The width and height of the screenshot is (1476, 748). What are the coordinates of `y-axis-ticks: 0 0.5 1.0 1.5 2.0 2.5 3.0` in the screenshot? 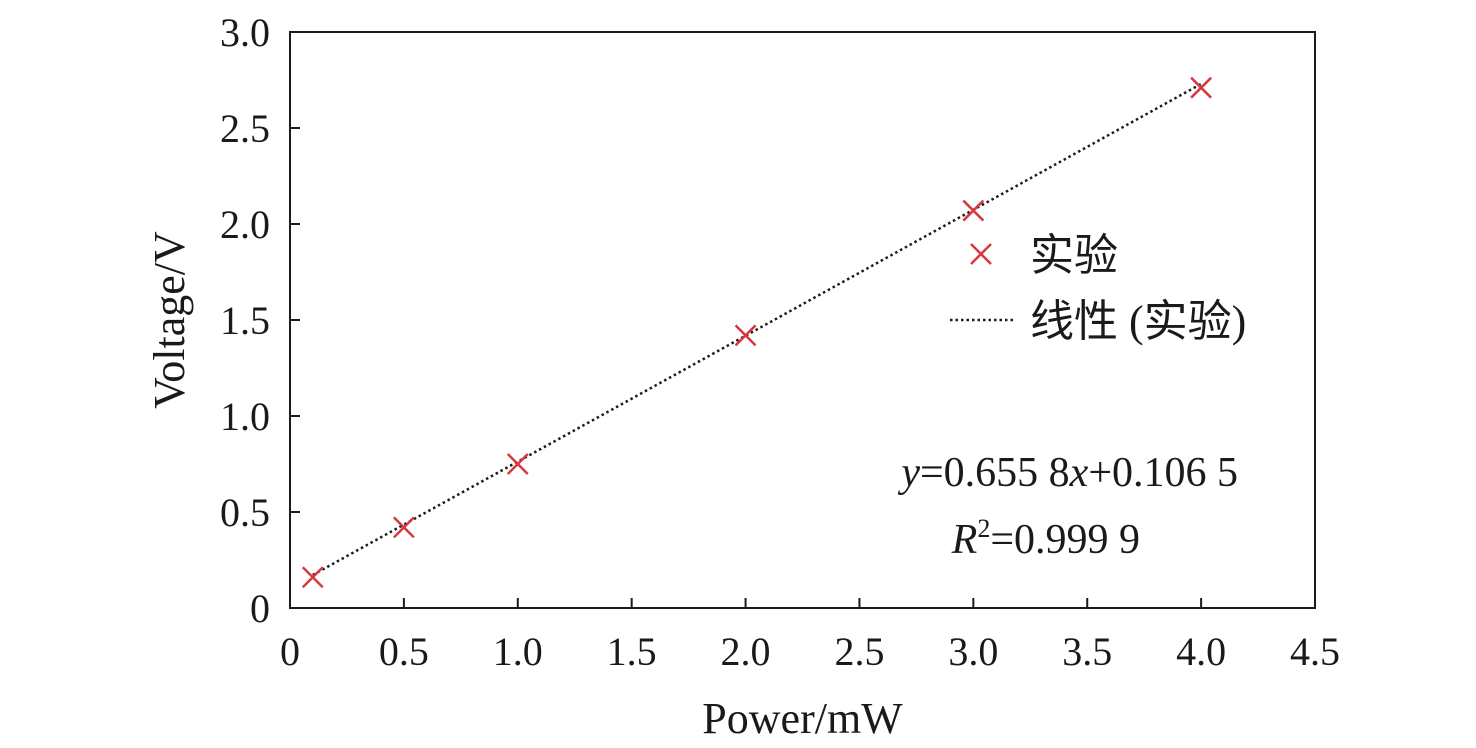 It's located at (260, 320).